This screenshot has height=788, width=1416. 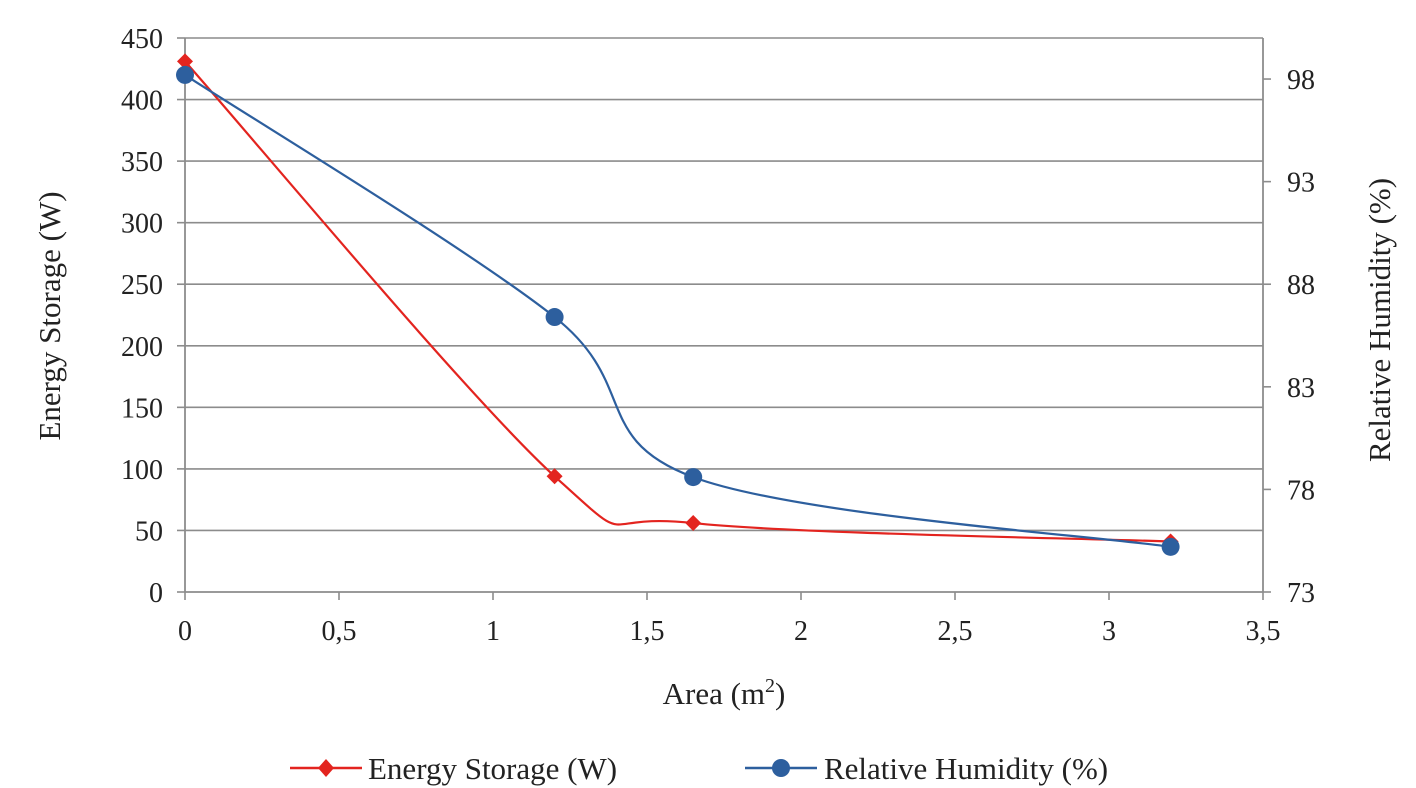 I want to click on y-right-tick-label-3: 88, so click(x=1301, y=285).